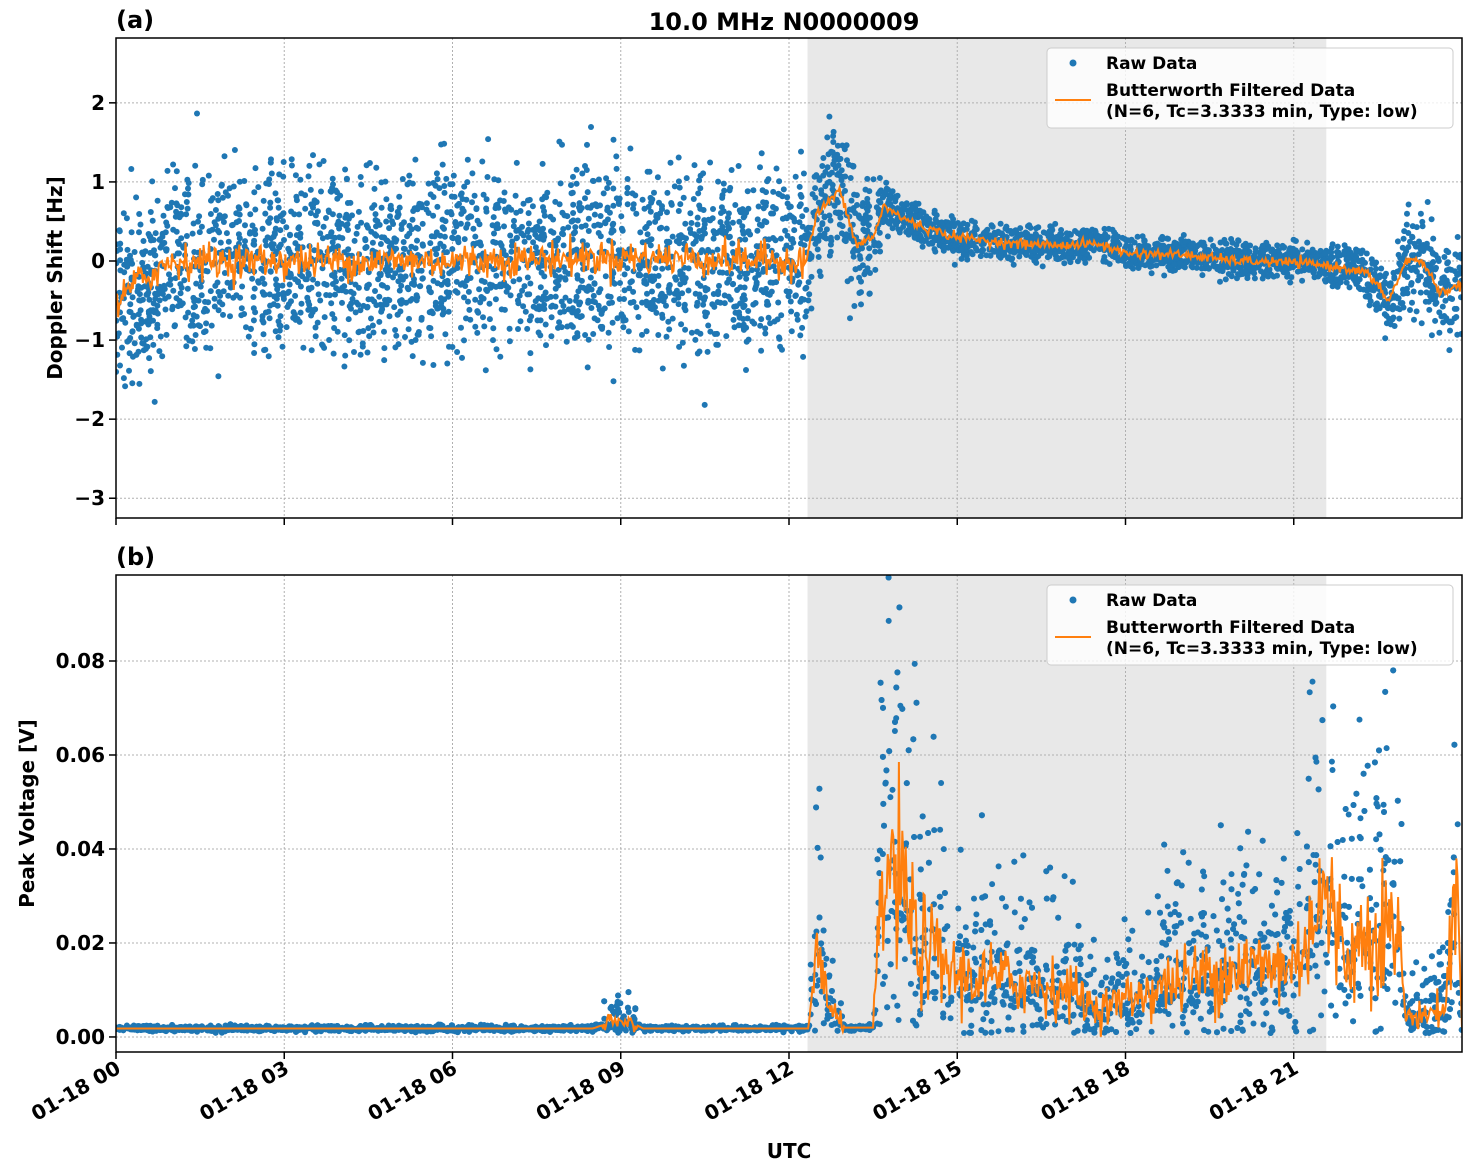  Describe the element at coordinates (1262, 112) in the screenshot. I see `legend-filtered-params: (N=6, Tc=3.3333 min, Type: low)` at that location.